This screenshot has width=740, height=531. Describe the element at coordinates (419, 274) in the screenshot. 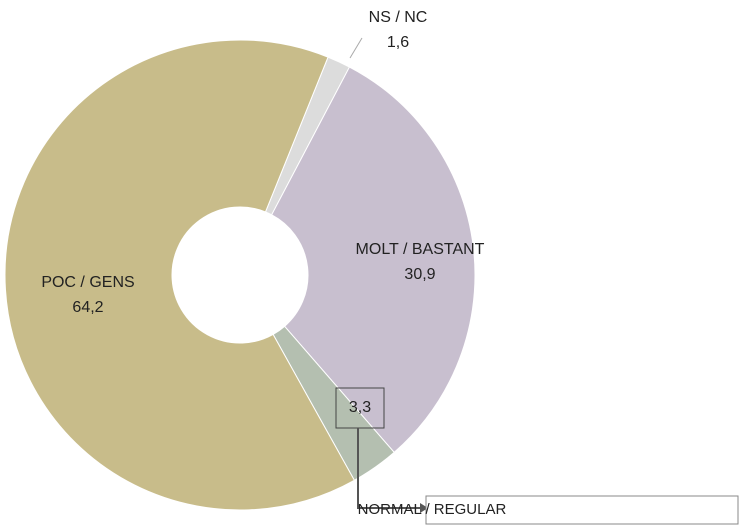

I see `value-label: 30,9` at that location.